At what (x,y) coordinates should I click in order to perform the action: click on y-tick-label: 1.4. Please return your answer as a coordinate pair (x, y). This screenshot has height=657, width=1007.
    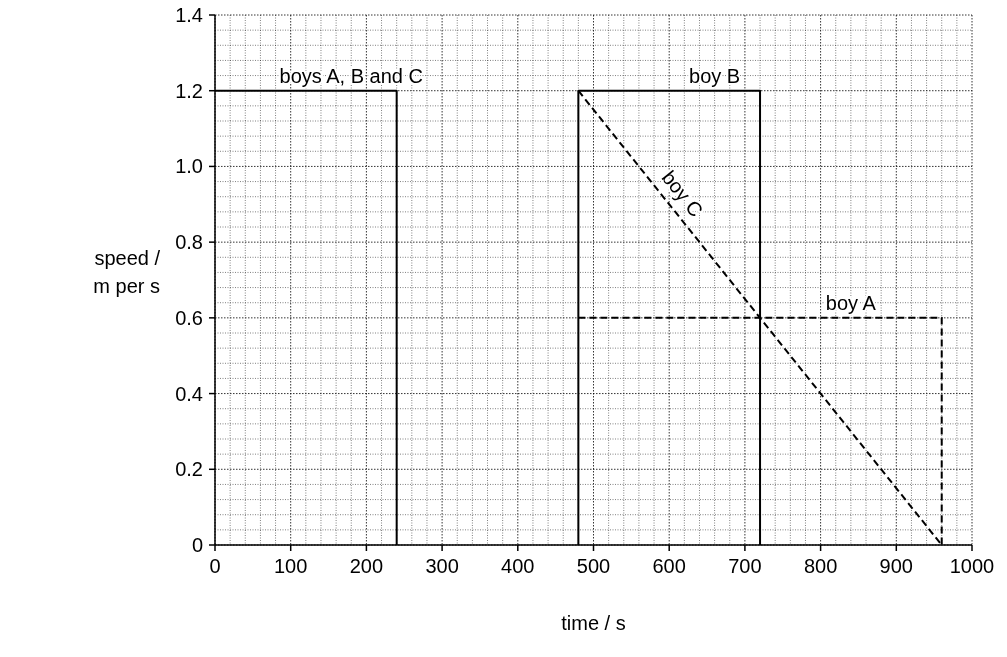
    Looking at the image, I should click on (189, 15).